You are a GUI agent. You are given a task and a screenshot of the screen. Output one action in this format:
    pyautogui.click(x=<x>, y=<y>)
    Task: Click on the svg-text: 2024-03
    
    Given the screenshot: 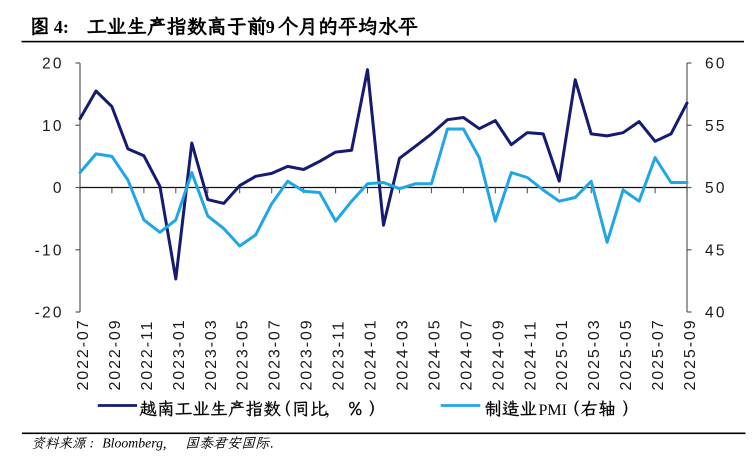 What is the action you would take?
    pyautogui.click(x=403, y=354)
    